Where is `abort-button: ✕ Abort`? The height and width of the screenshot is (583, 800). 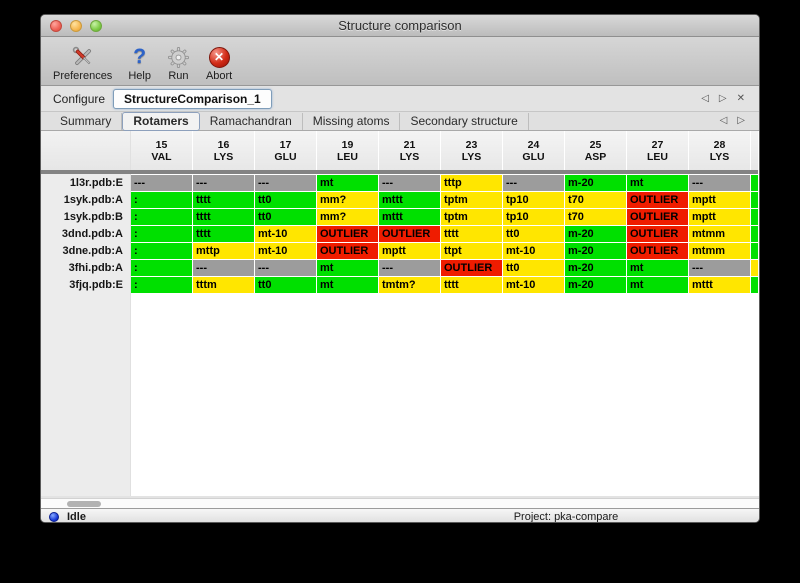
abort-button: ✕ Abort is located at coordinates (219, 63).